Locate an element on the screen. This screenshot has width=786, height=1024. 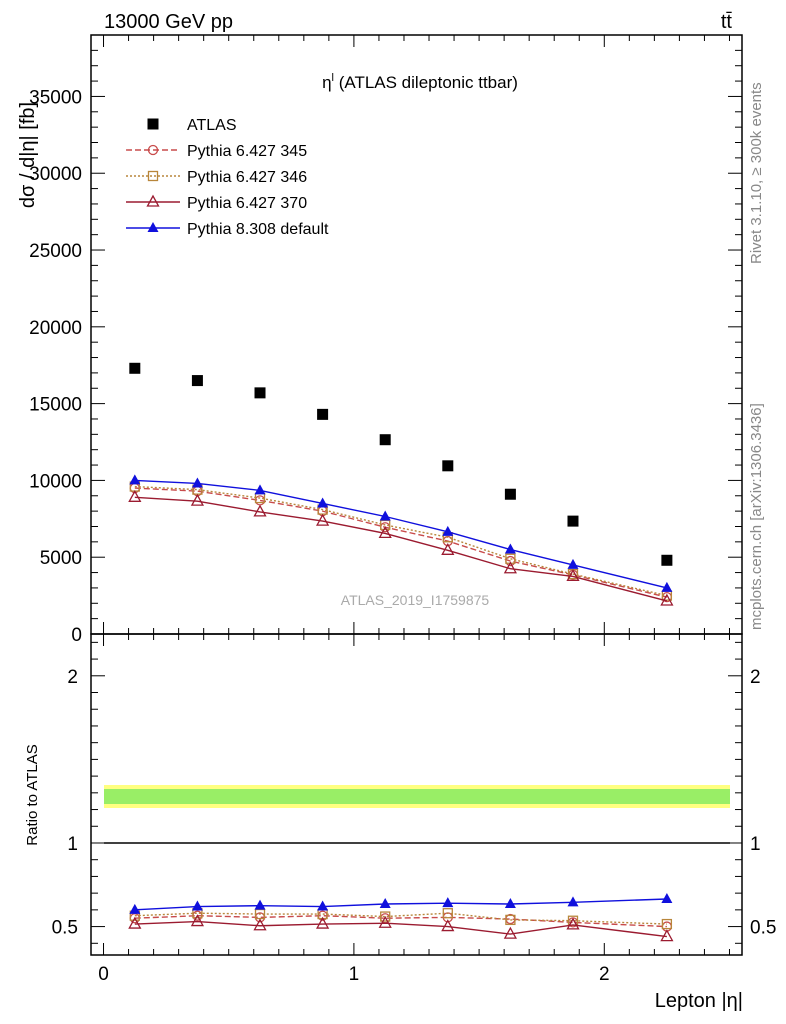
y-tick-label: 35000 is located at coordinates (55, 97).